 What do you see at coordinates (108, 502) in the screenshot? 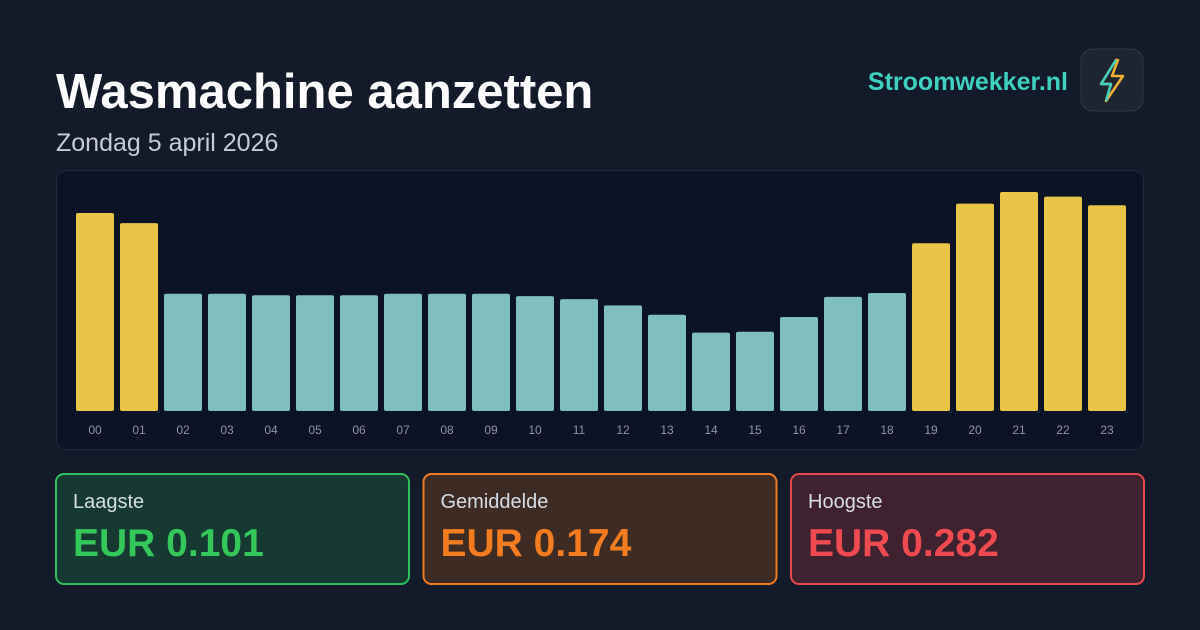
I see `stat-label: Laagste` at bounding box center [108, 502].